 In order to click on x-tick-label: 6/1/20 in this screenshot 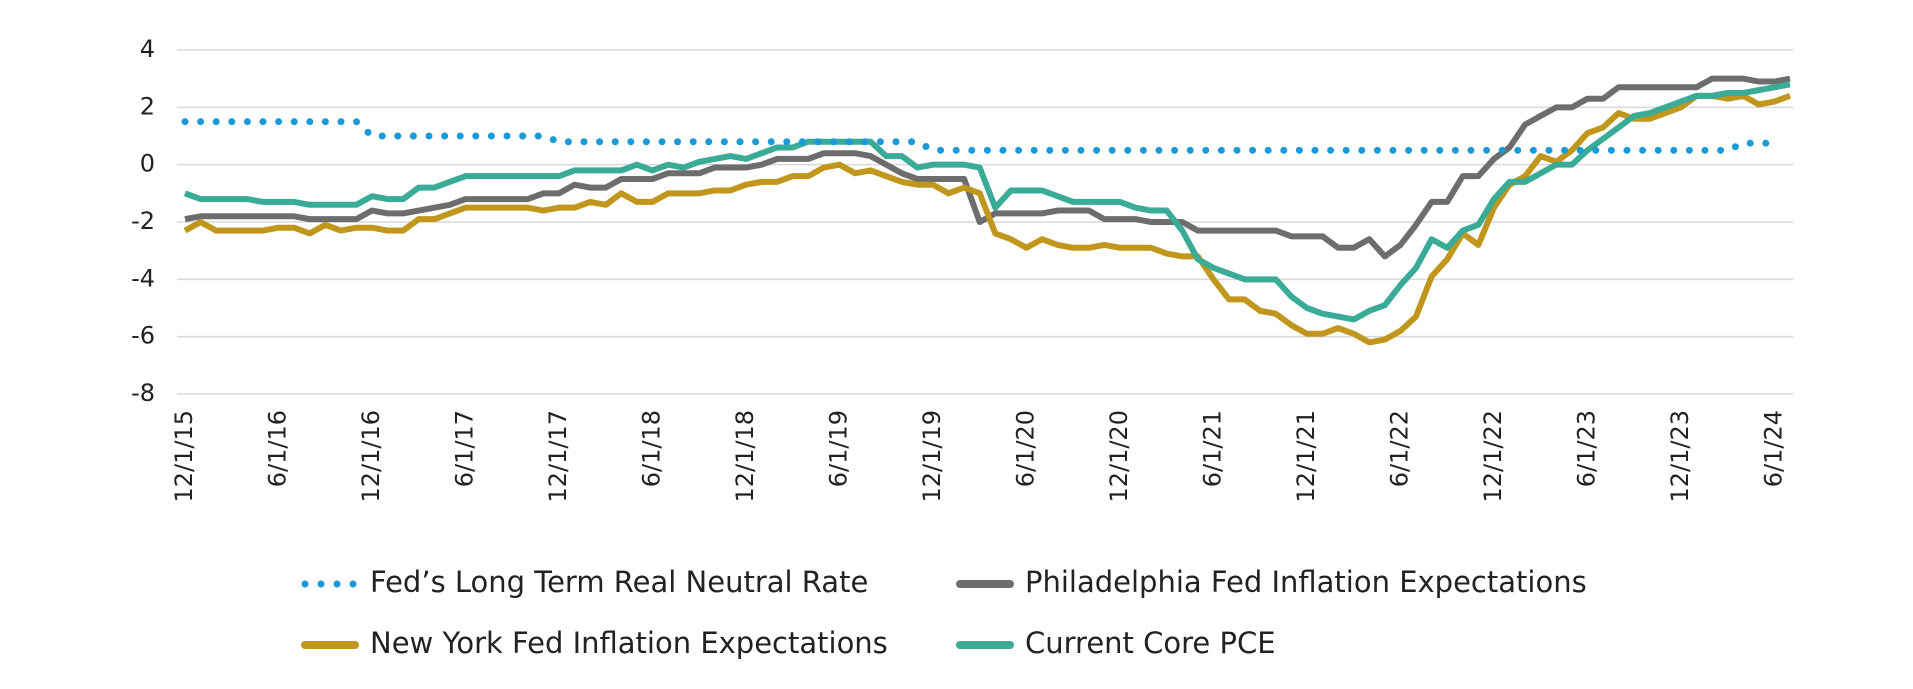, I will do `click(1025, 448)`.